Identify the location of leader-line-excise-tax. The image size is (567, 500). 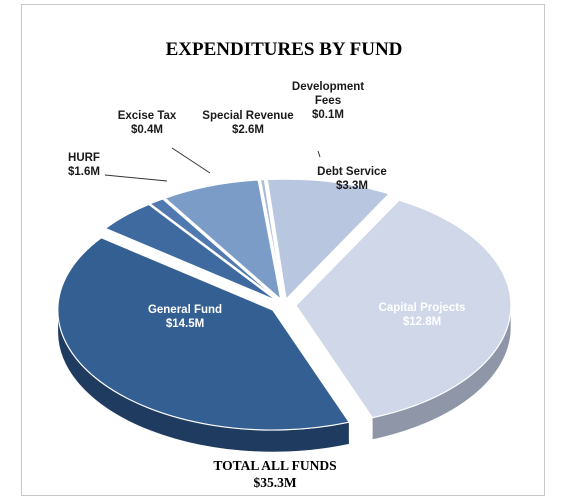
(191, 160).